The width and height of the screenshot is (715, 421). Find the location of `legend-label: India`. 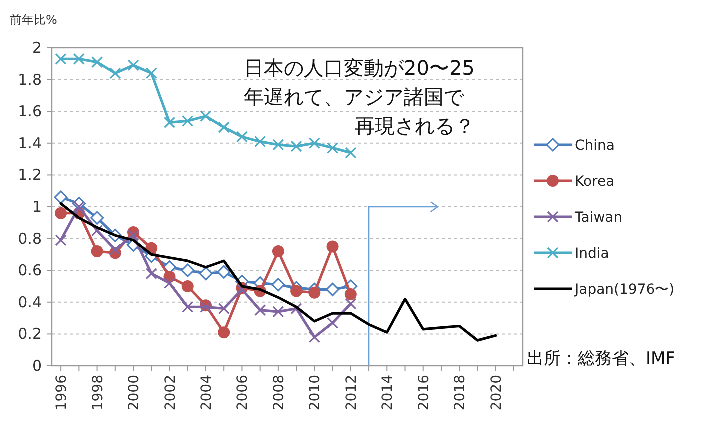

legend-label: India is located at coordinates (592, 254).